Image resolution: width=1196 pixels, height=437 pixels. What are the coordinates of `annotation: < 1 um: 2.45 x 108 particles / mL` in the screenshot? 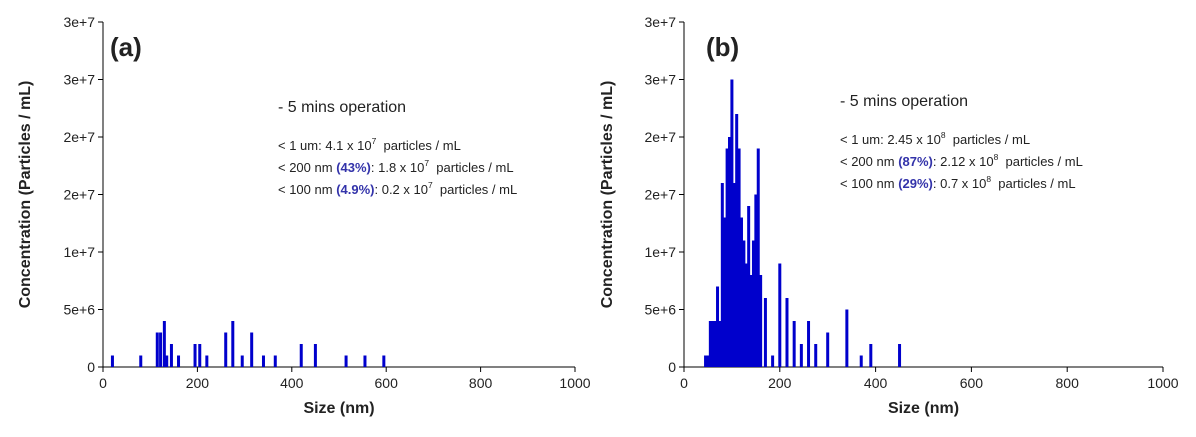 It's located at (935, 138).